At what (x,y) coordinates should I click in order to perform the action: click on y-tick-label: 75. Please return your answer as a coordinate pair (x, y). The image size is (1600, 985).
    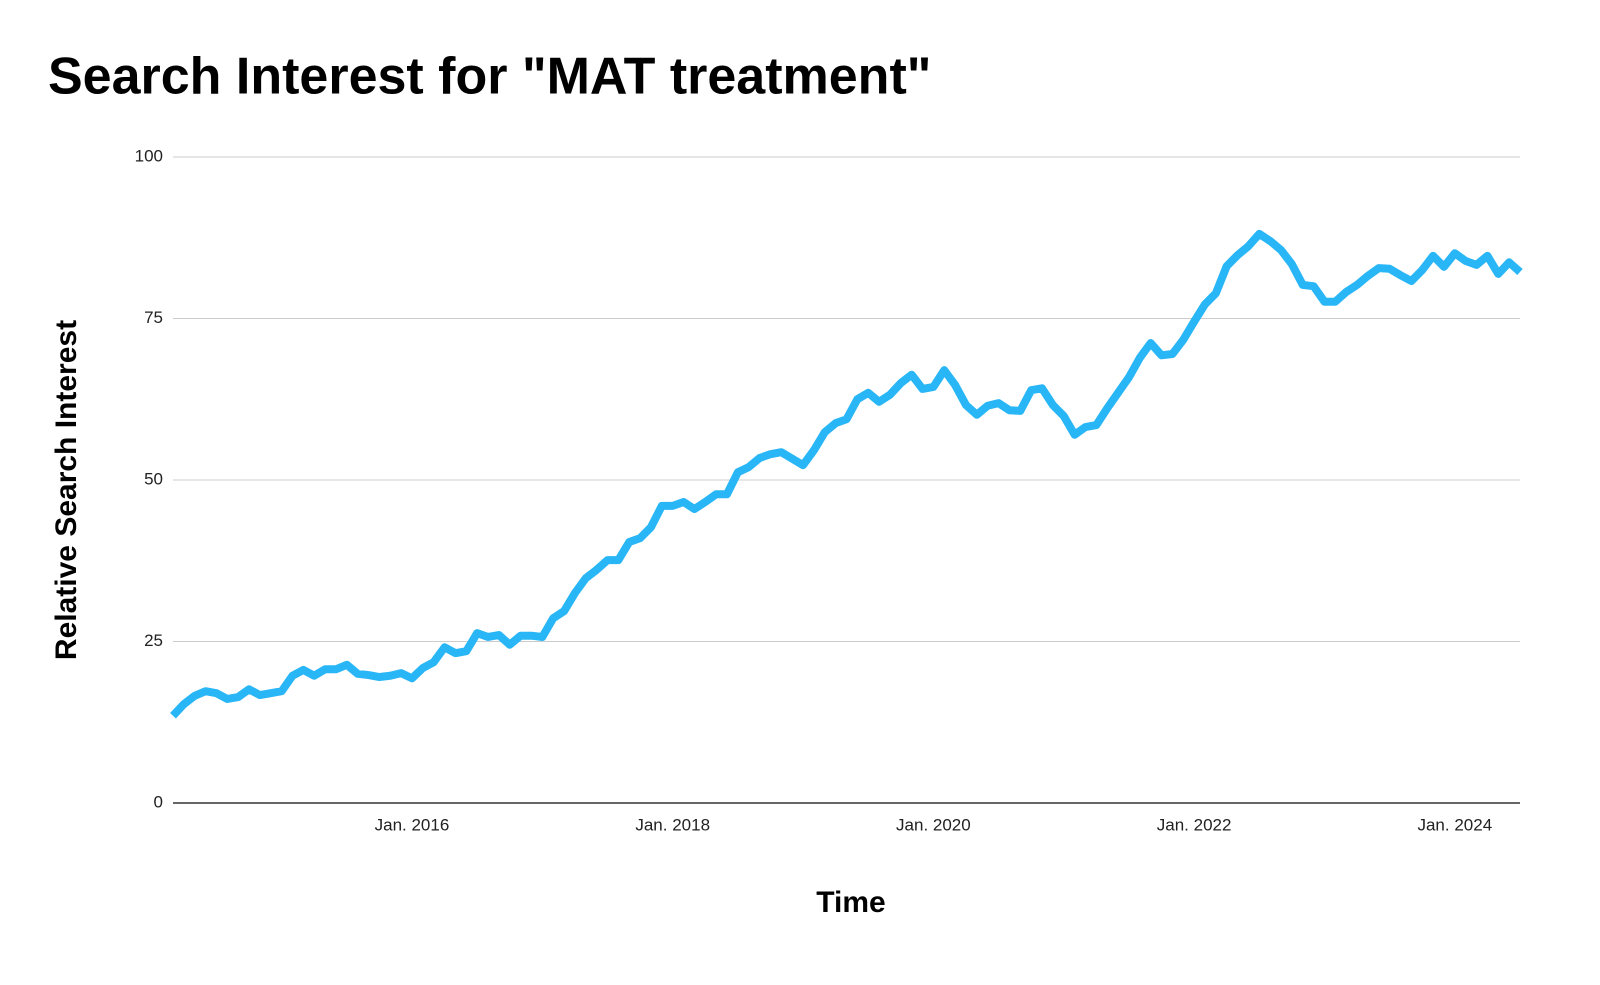
    Looking at the image, I should click on (153, 317).